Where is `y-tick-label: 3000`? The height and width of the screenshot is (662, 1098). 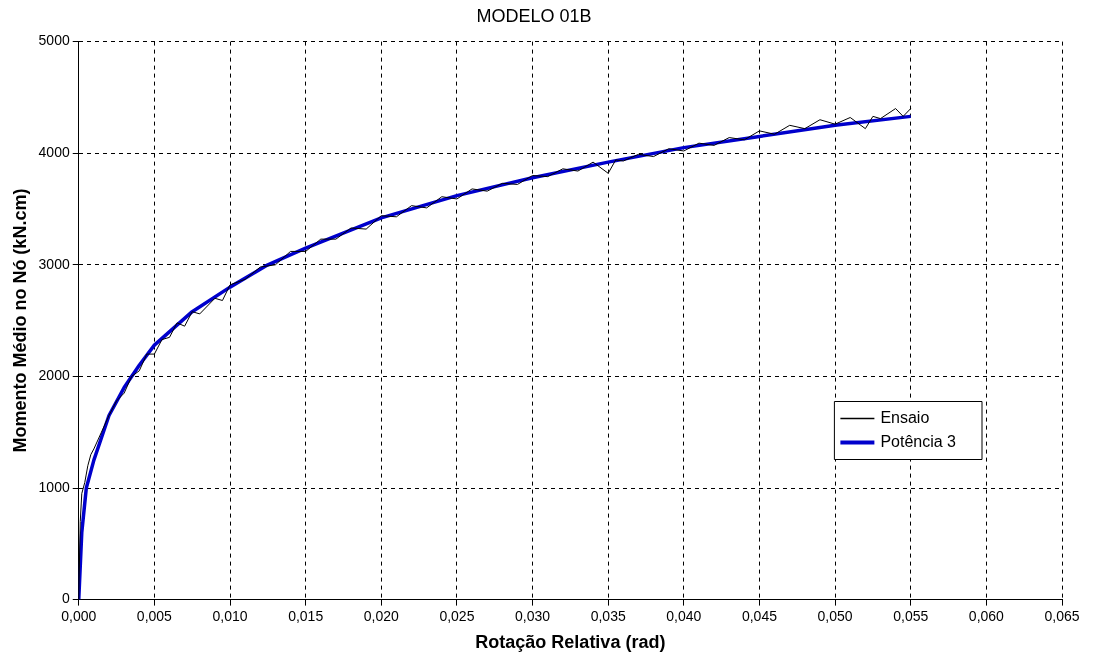
y-tick-label: 3000 is located at coordinates (54, 263).